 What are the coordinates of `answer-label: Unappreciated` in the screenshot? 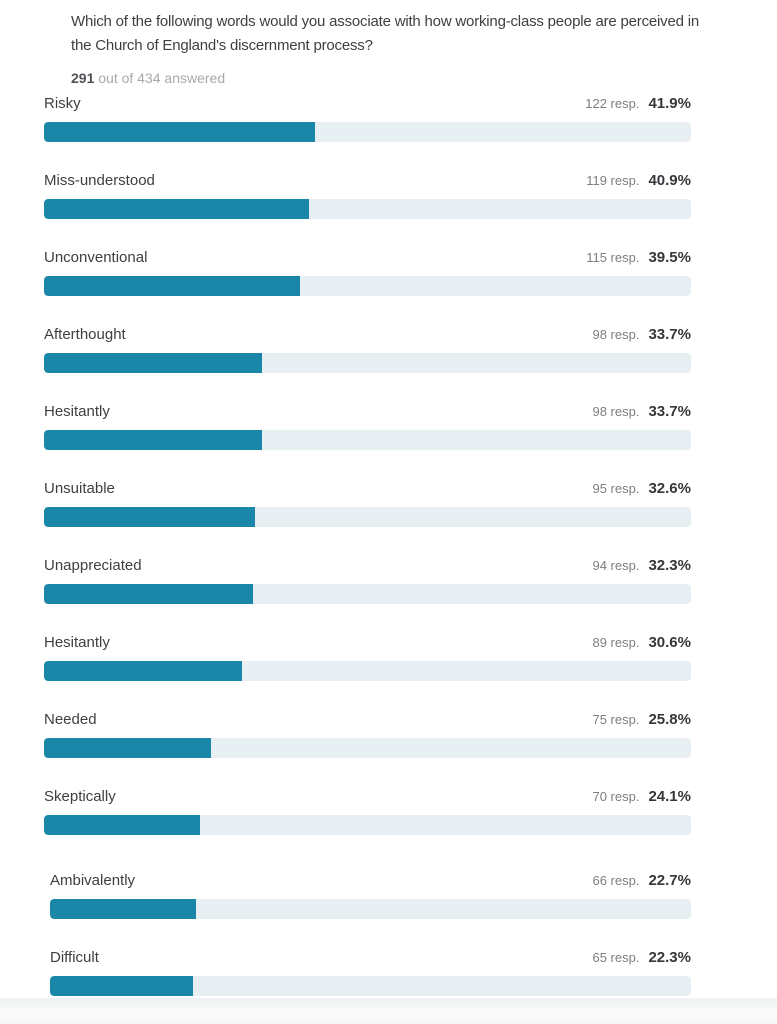 It's located at (93, 565).